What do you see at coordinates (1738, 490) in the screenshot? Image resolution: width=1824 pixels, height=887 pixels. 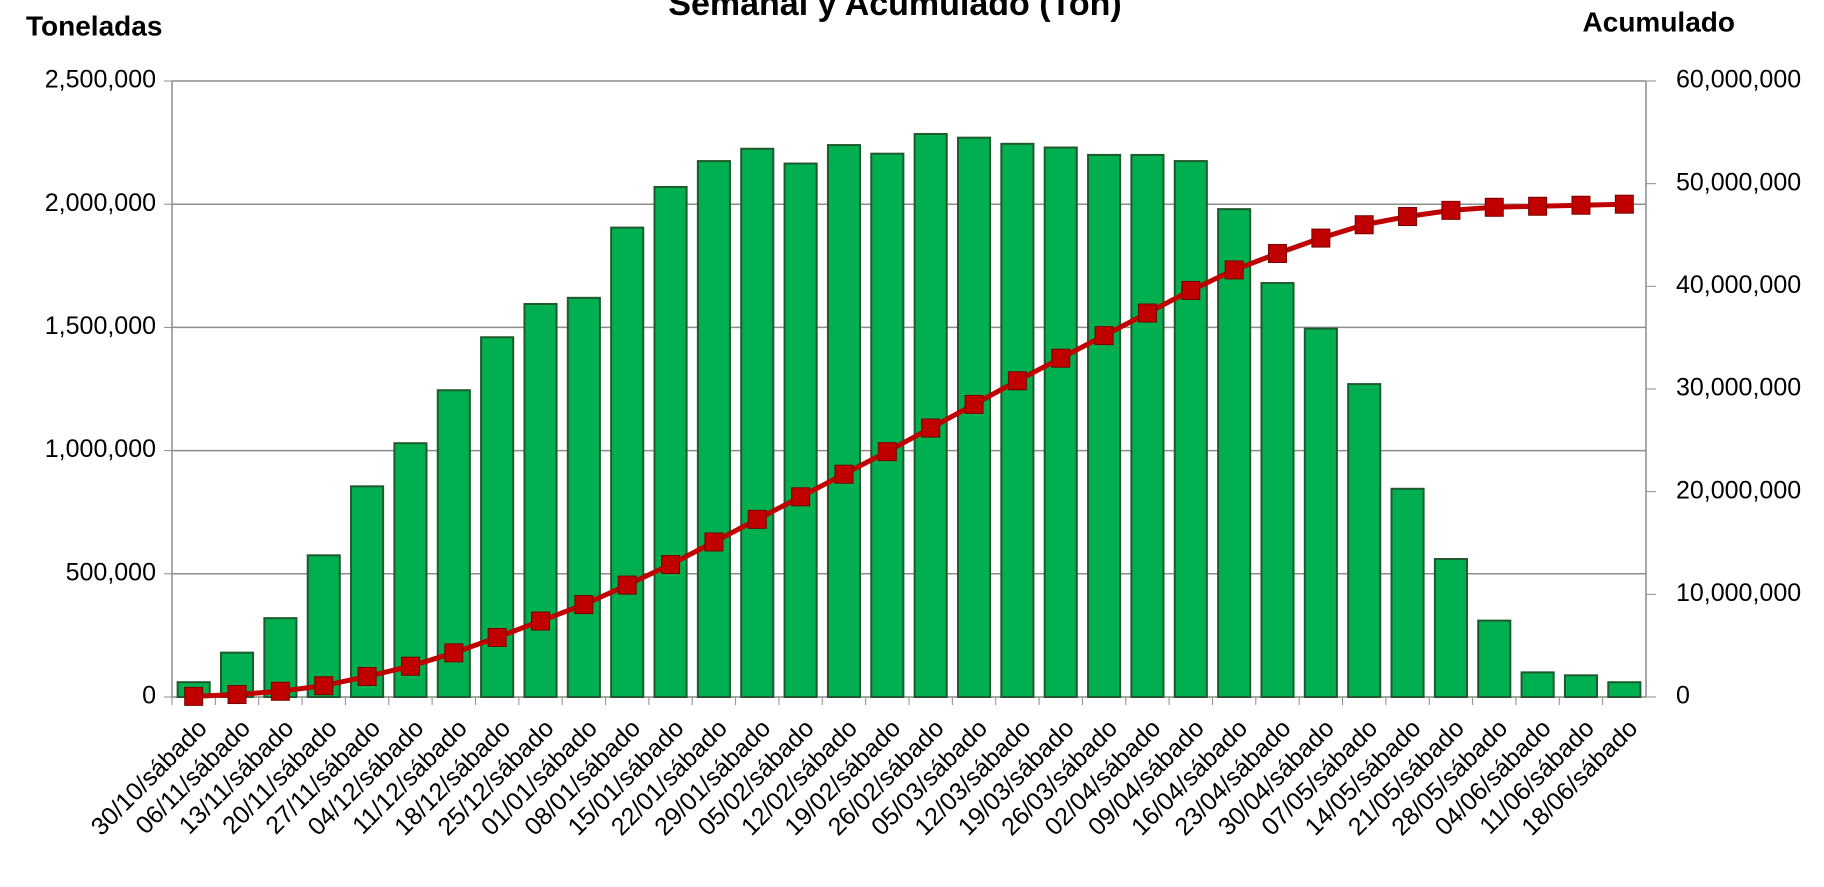 I see `y2-tick-label: 20,000,000` at bounding box center [1738, 490].